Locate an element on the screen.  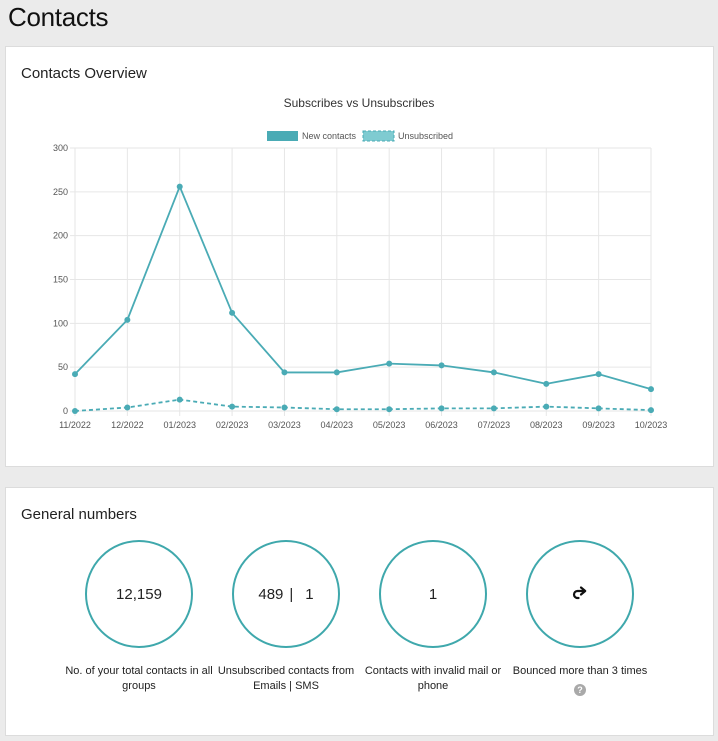
stat-value-sms: 1 is located at coordinates (309, 594).